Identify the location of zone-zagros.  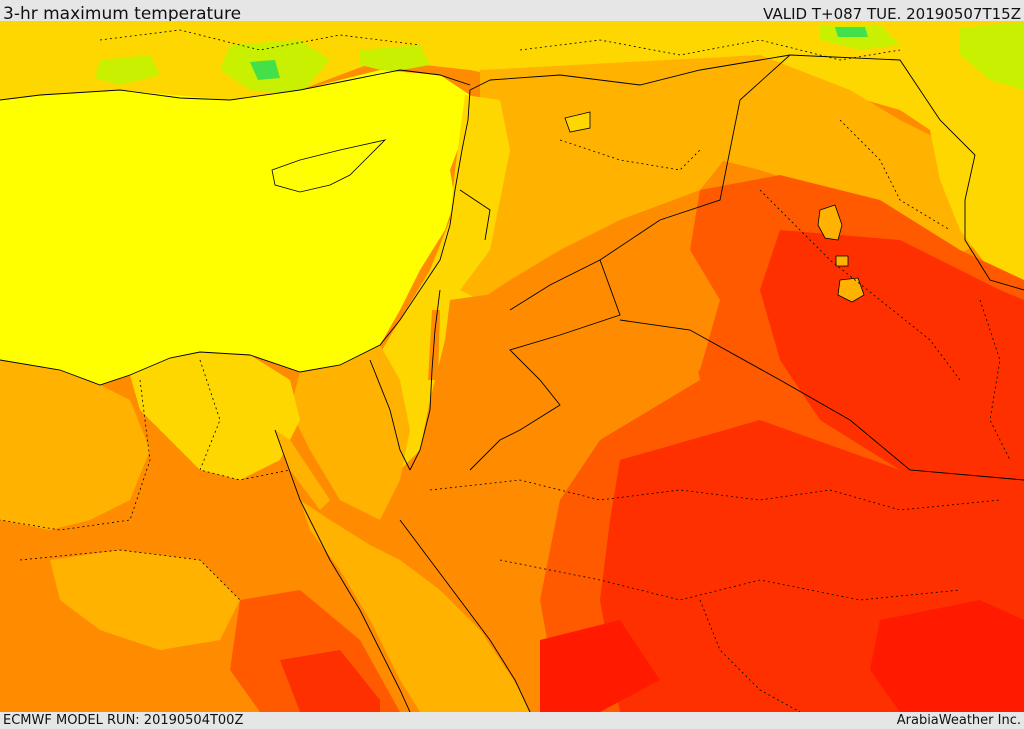
(977, 205).